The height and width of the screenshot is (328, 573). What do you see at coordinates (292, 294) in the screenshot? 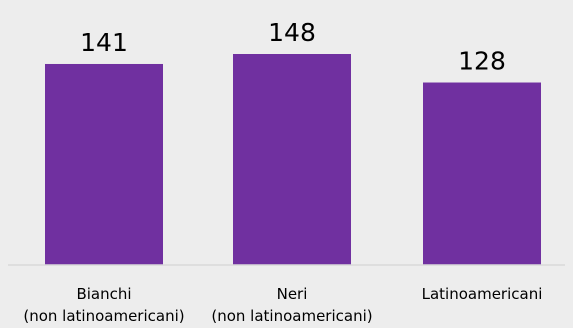
I see `x-tick-label-1-line-0: Neri` at bounding box center [292, 294].